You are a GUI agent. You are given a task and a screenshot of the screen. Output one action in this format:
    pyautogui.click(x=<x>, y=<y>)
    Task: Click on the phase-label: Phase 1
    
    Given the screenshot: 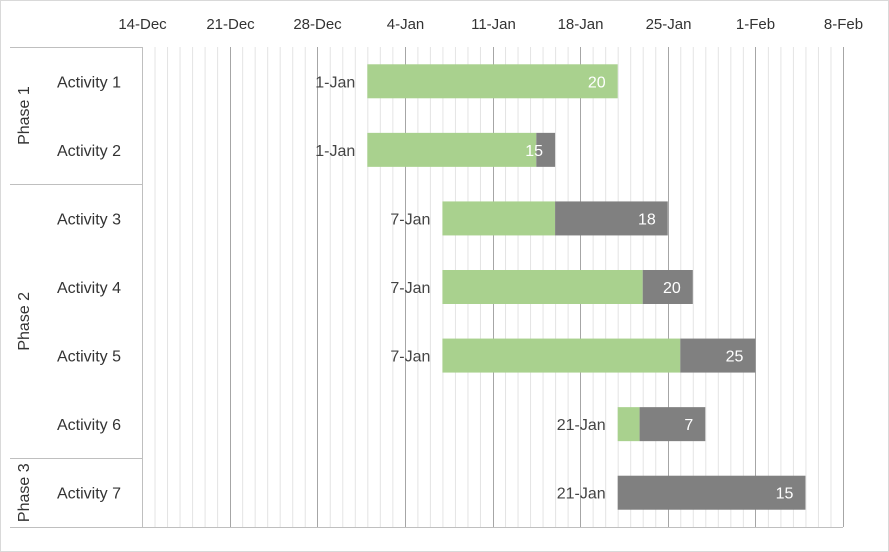 What is the action you would take?
    pyautogui.click(x=24, y=115)
    